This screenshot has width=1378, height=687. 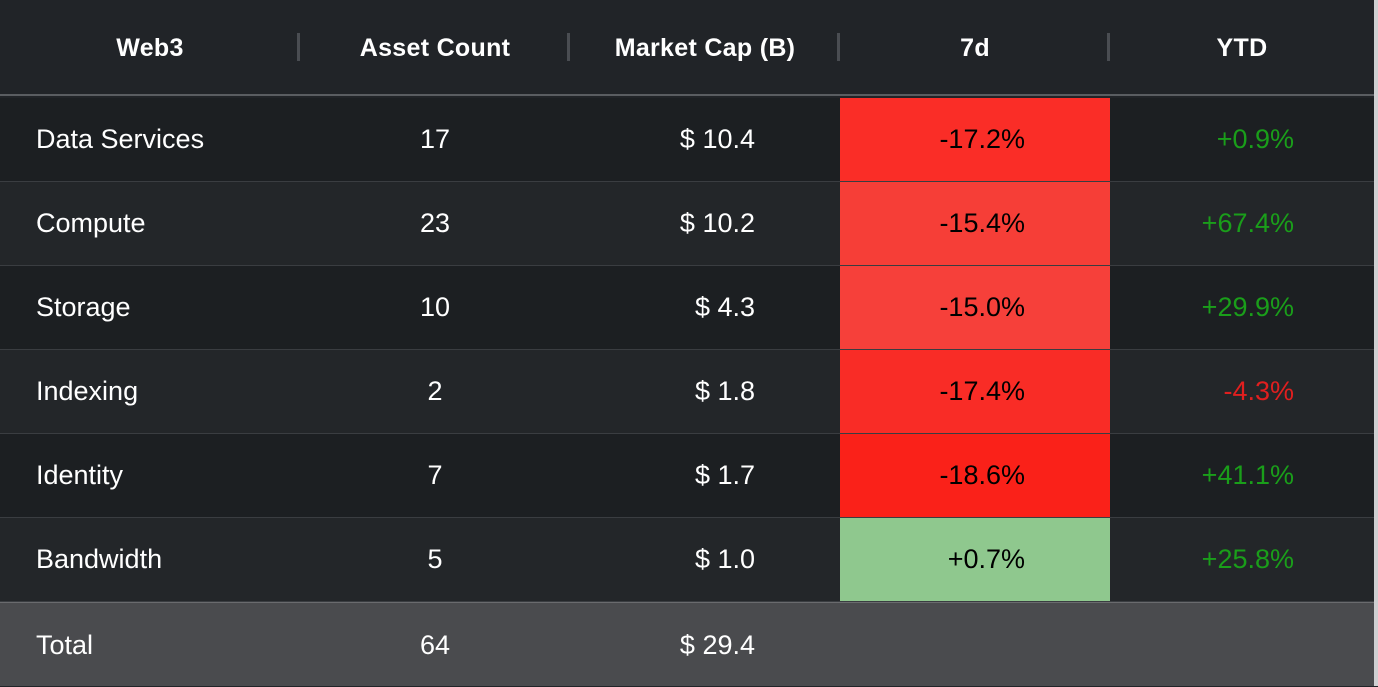 What do you see at coordinates (435, 391) in the screenshot?
I see `asset-count-cell: 2` at bounding box center [435, 391].